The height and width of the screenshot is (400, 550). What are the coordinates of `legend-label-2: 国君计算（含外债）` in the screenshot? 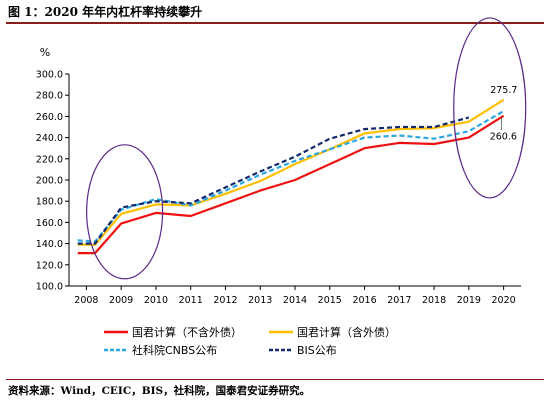 It's located at (346, 332).